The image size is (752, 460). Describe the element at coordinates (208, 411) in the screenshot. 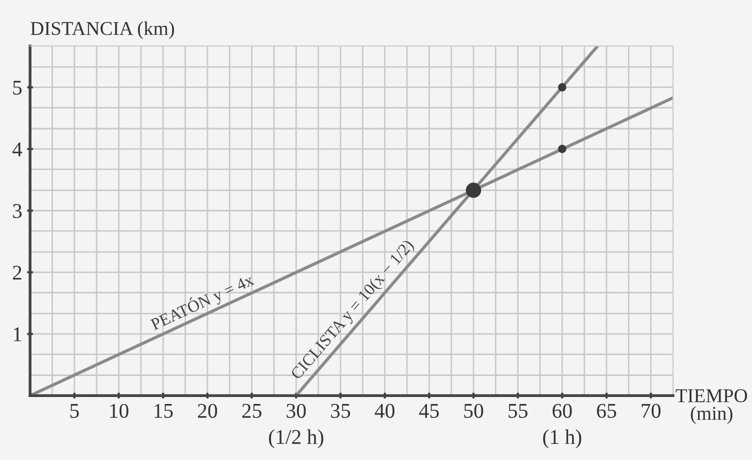

I see `x-tick-label: 20` at that location.